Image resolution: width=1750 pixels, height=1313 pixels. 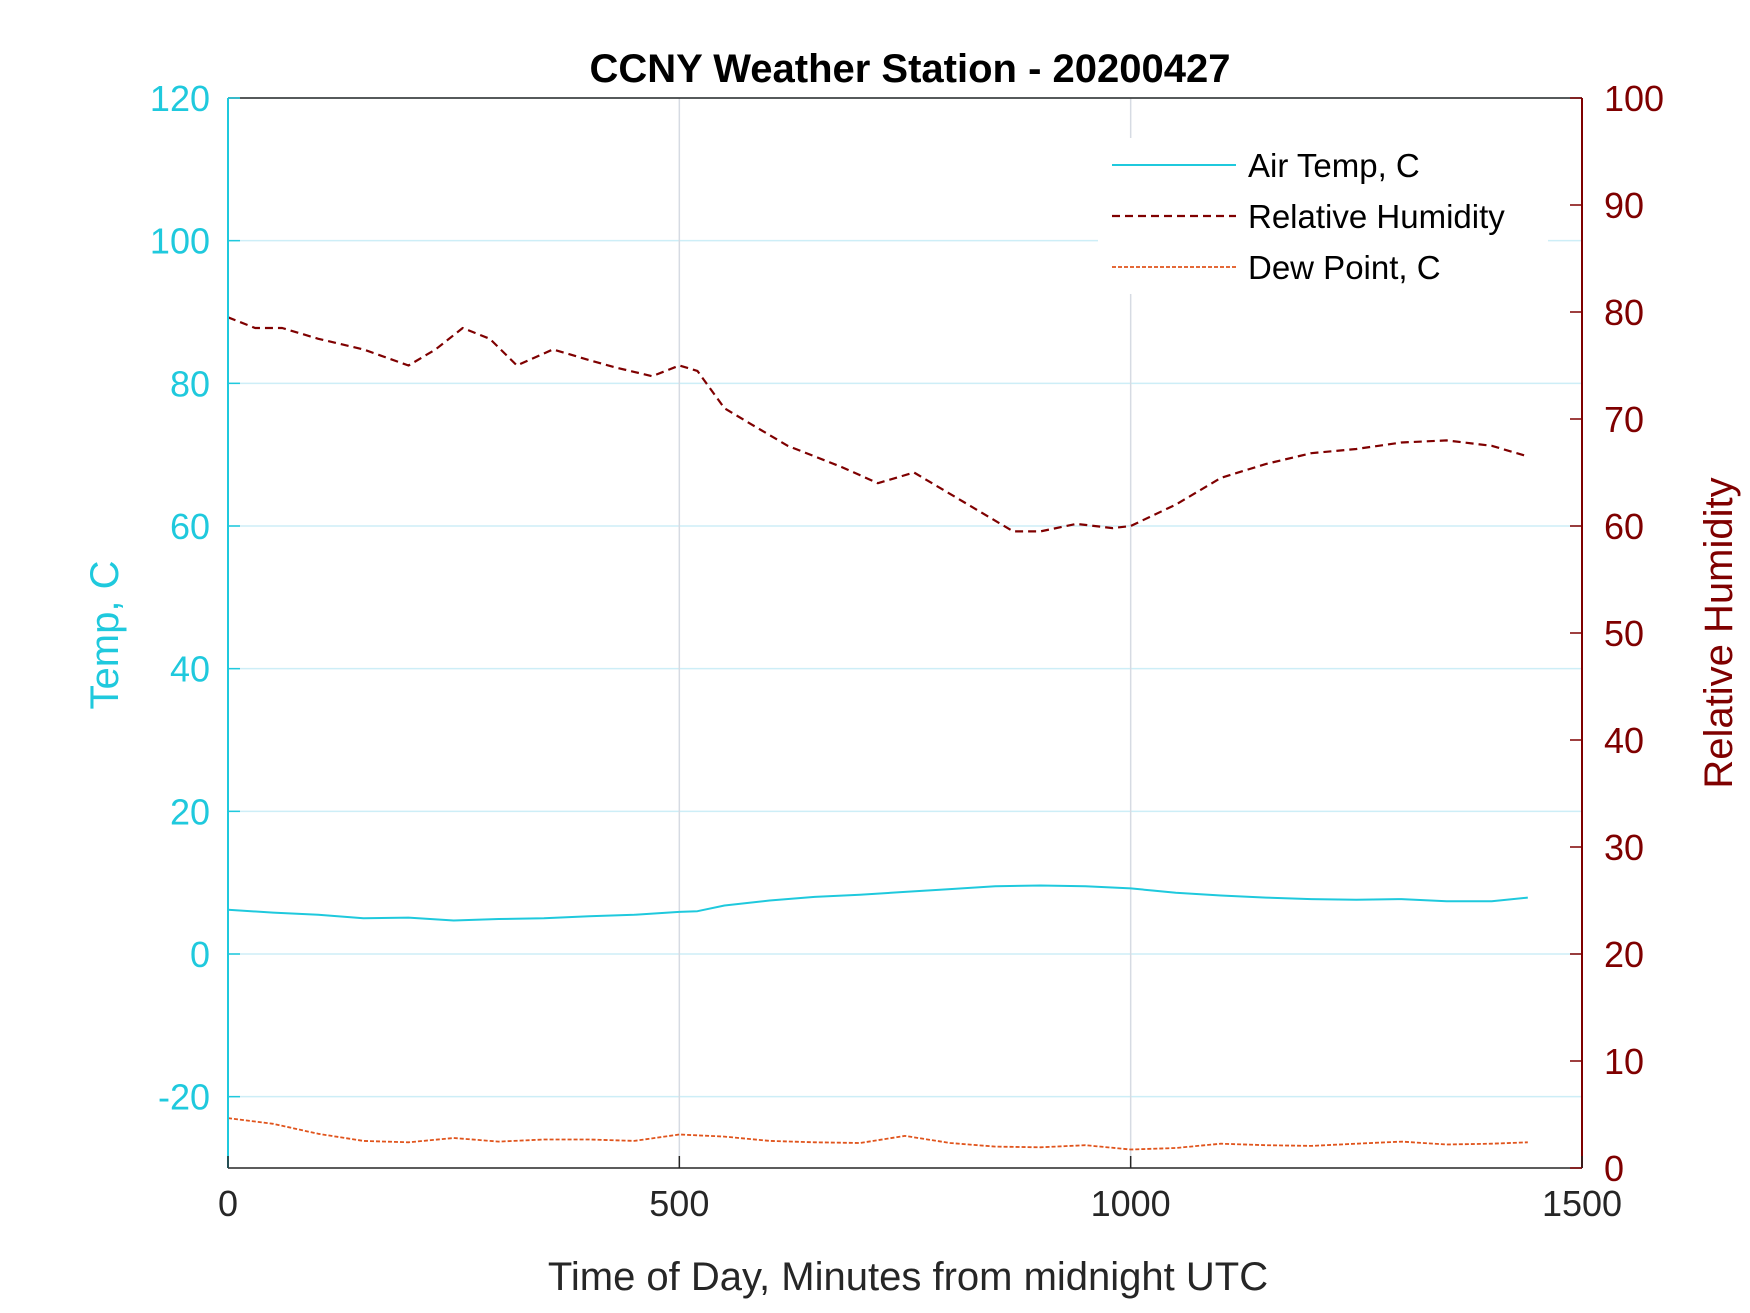 What do you see at coordinates (1624, 526) in the screenshot?
I see `y-right-tick-label: 60` at bounding box center [1624, 526].